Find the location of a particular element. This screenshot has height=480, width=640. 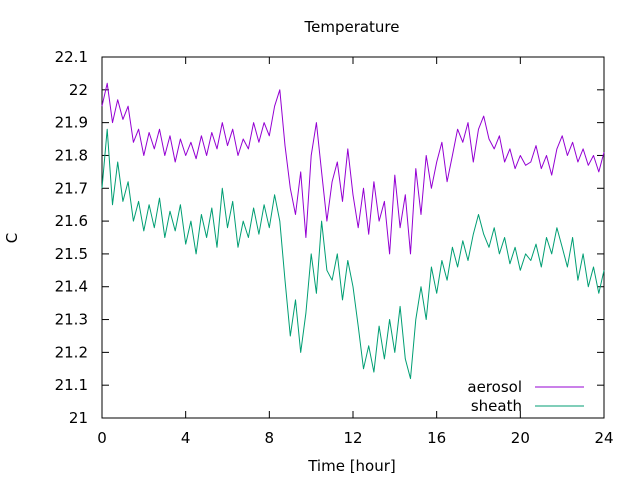

y-tick-label: 21.8 is located at coordinates (71, 155).